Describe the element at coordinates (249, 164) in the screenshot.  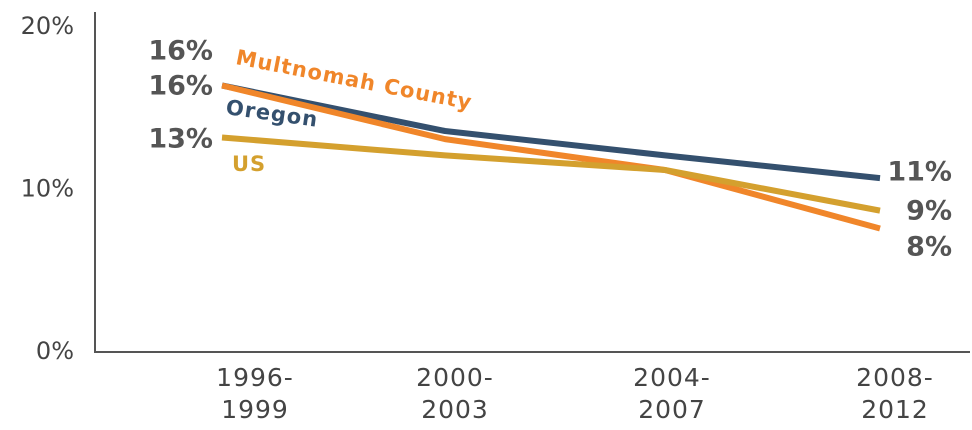
I see `series-label: US` at that location.